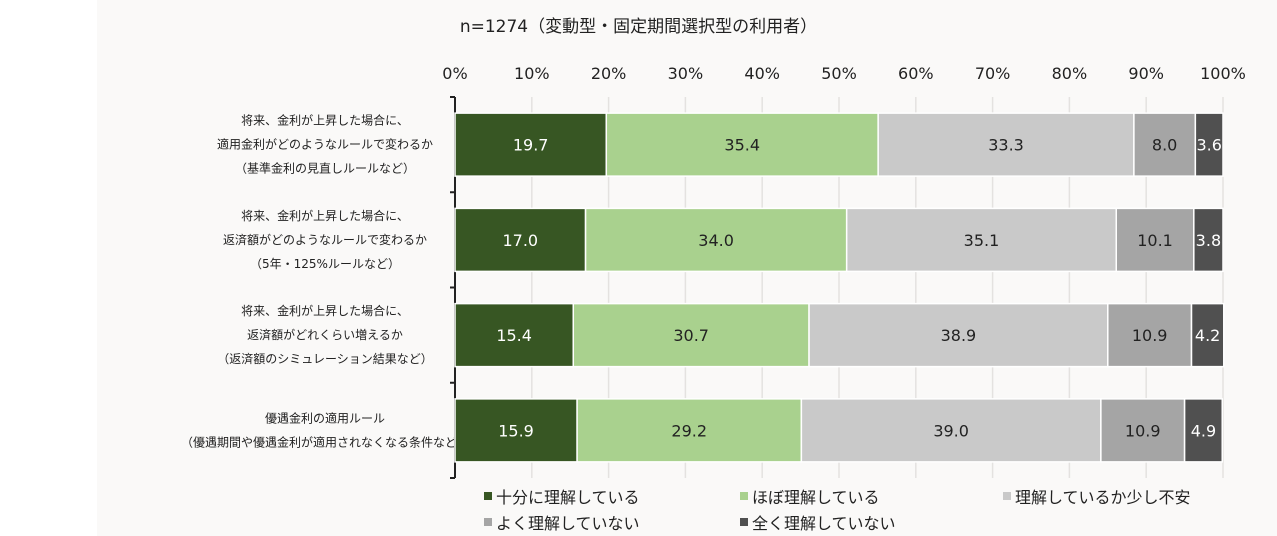  I want to click on legend-item: よく理解していない, so click(562, 522).